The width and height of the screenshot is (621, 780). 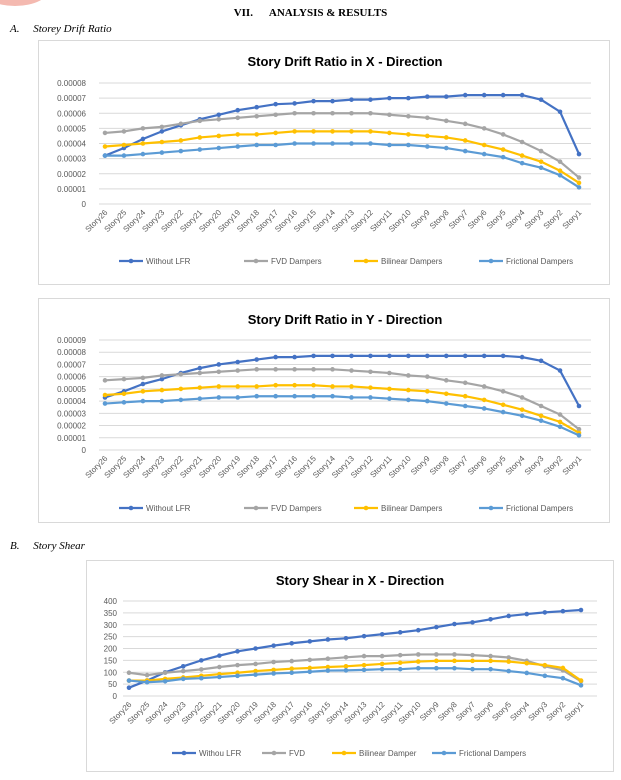 What do you see at coordinates (112, 684) in the screenshot?
I see `y-tick-label: 50` at bounding box center [112, 684].